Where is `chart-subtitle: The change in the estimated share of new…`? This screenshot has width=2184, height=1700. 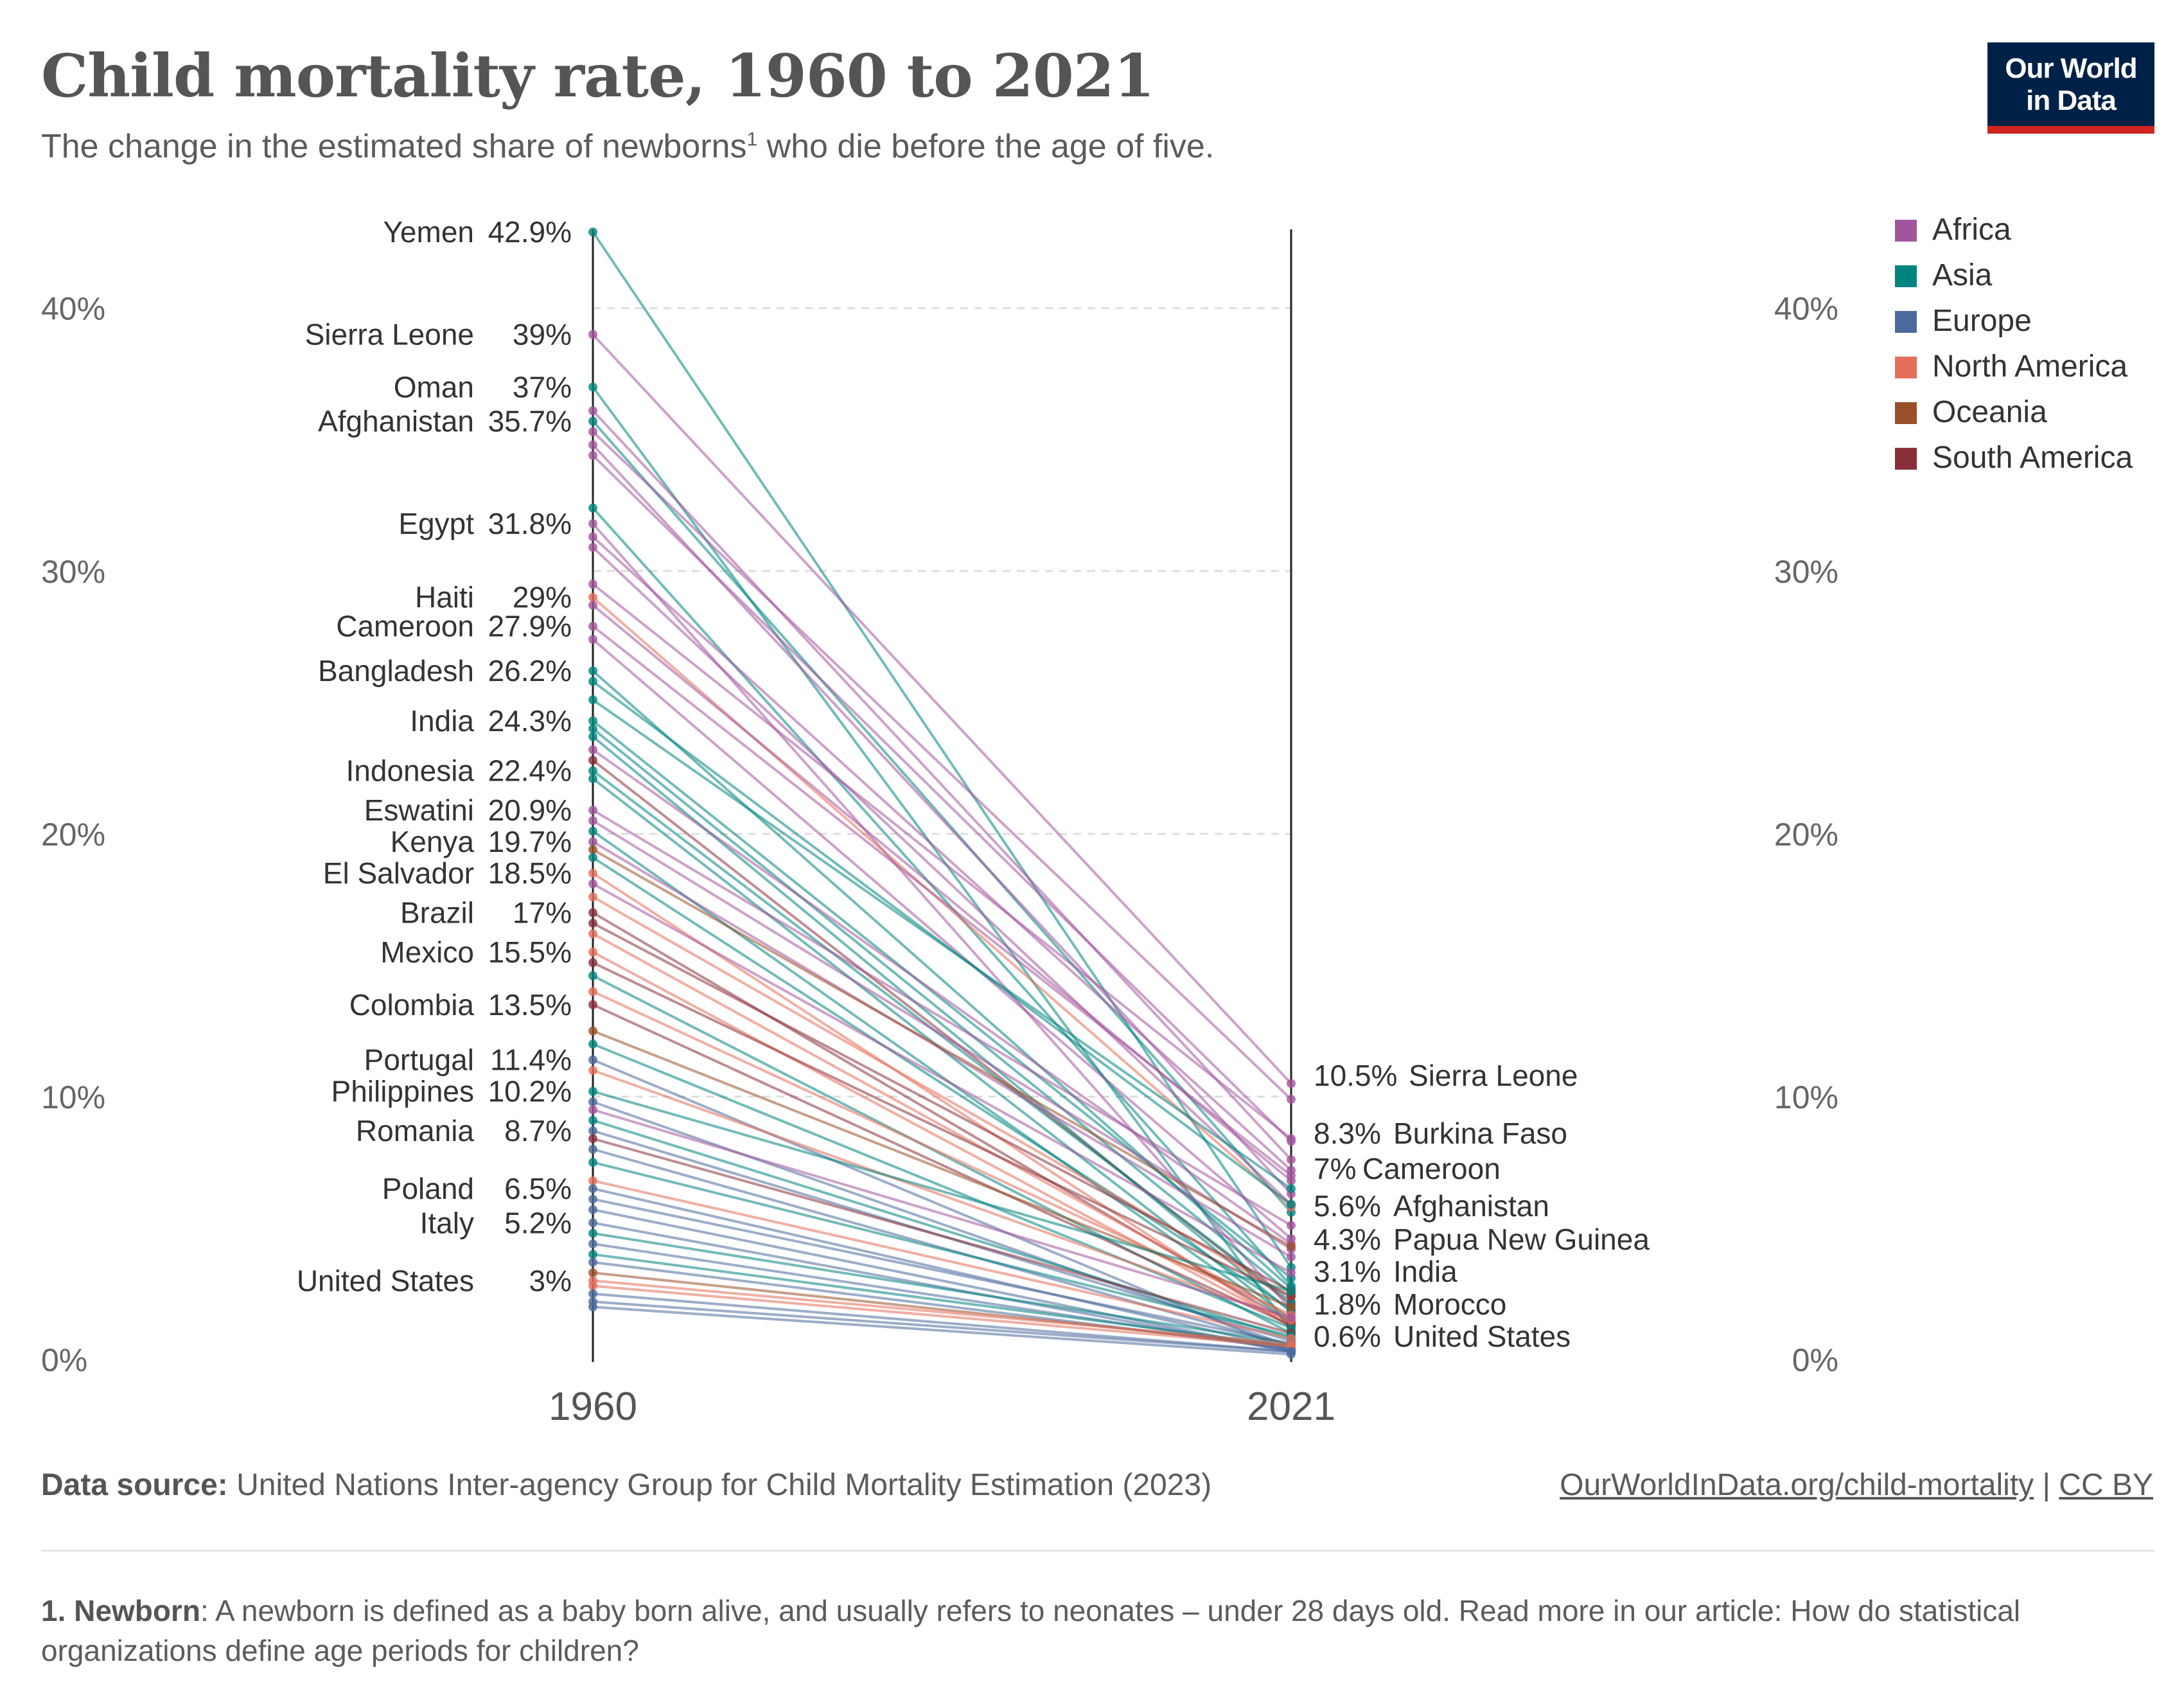 chart-subtitle: The change in the estimated share of new… is located at coordinates (627, 146).